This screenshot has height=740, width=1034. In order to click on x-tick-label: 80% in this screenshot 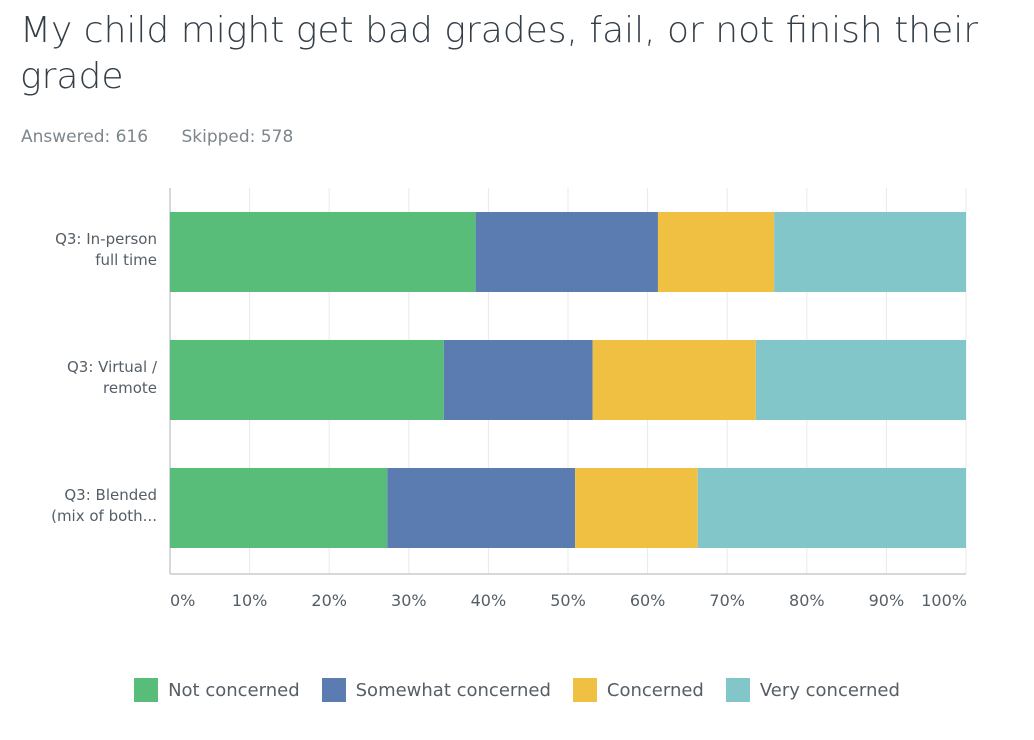, I will do `click(807, 600)`.